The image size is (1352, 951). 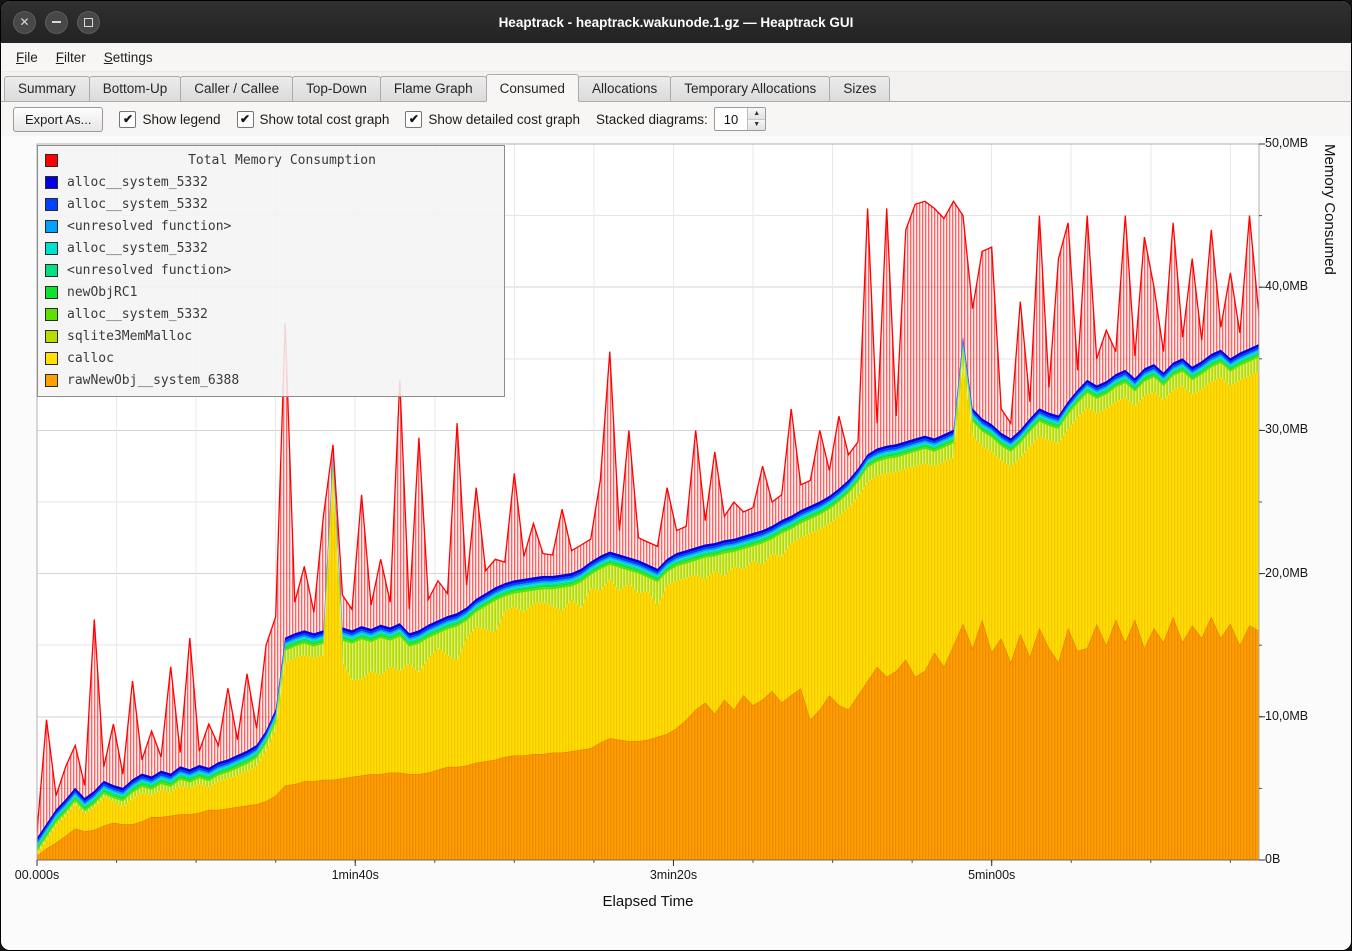 What do you see at coordinates (1287, 715) in the screenshot?
I see `y-tick-label: 10,0MB` at bounding box center [1287, 715].